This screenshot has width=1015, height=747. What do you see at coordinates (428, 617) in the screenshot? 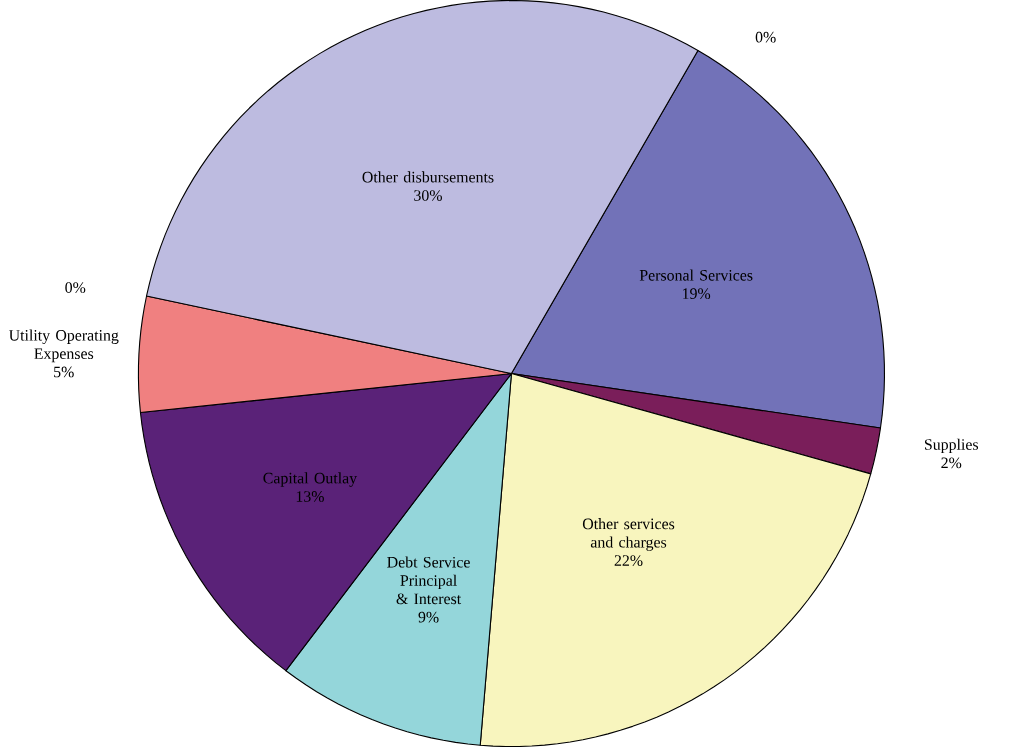
I see `data-label: 9%` at bounding box center [428, 617].